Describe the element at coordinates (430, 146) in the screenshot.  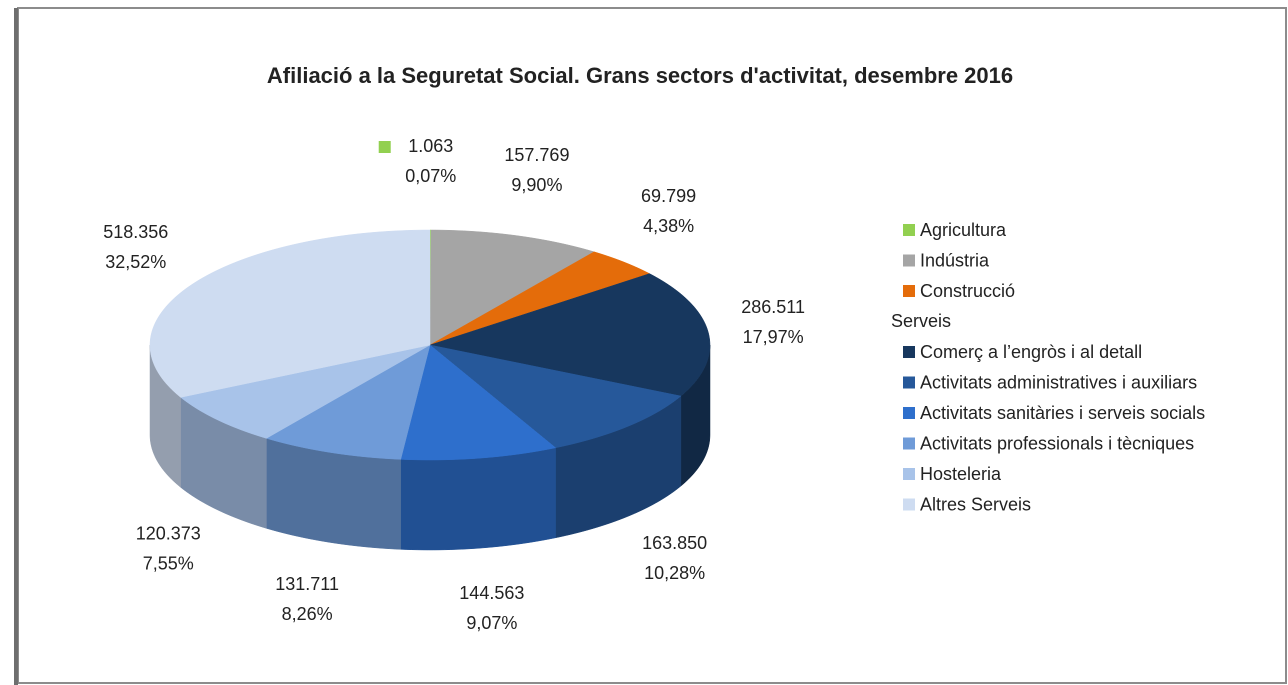
I see `value-label: 1.063` at that location.